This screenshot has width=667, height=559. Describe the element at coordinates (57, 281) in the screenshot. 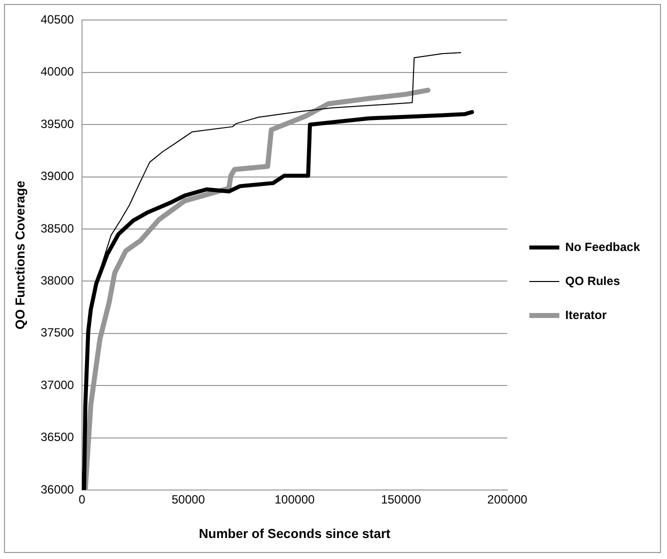

I see `y-tick-label: 38000` at that location.